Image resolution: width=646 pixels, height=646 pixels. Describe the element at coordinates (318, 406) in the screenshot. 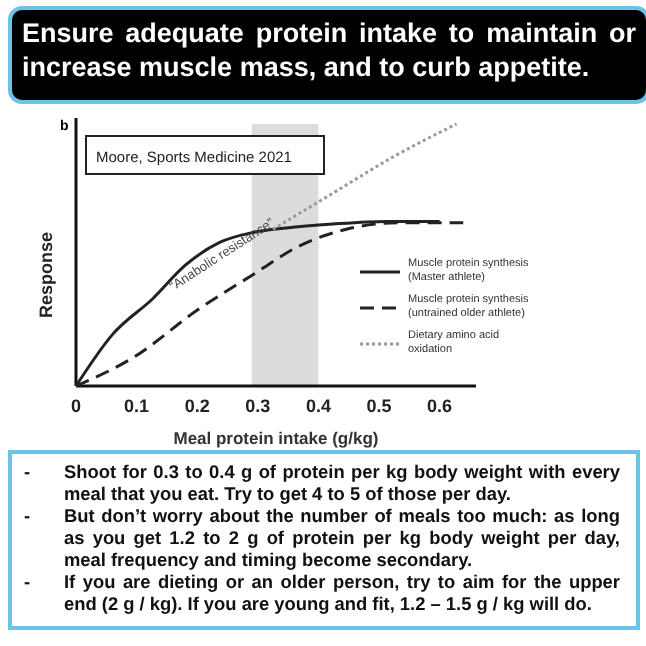

I see `x-tick-label: 0.4` at that location.